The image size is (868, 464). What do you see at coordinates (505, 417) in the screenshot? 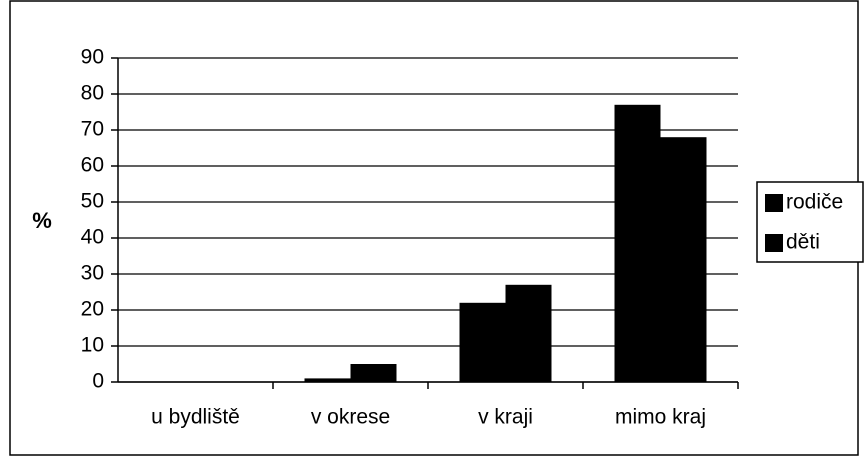
I see `x-tick-label: v kraji` at bounding box center [505, 417].